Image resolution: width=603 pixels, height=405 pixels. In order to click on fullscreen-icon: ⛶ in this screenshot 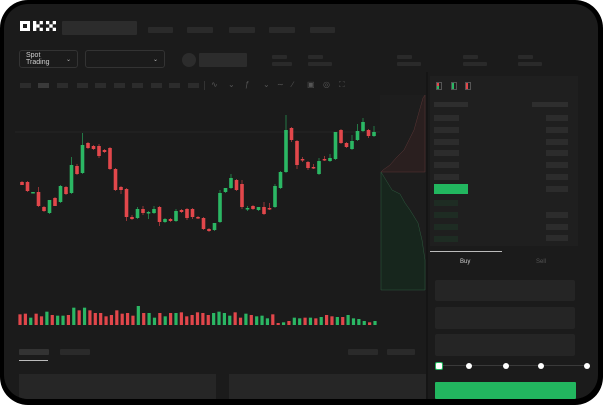, I will do `click(342, 84)`.